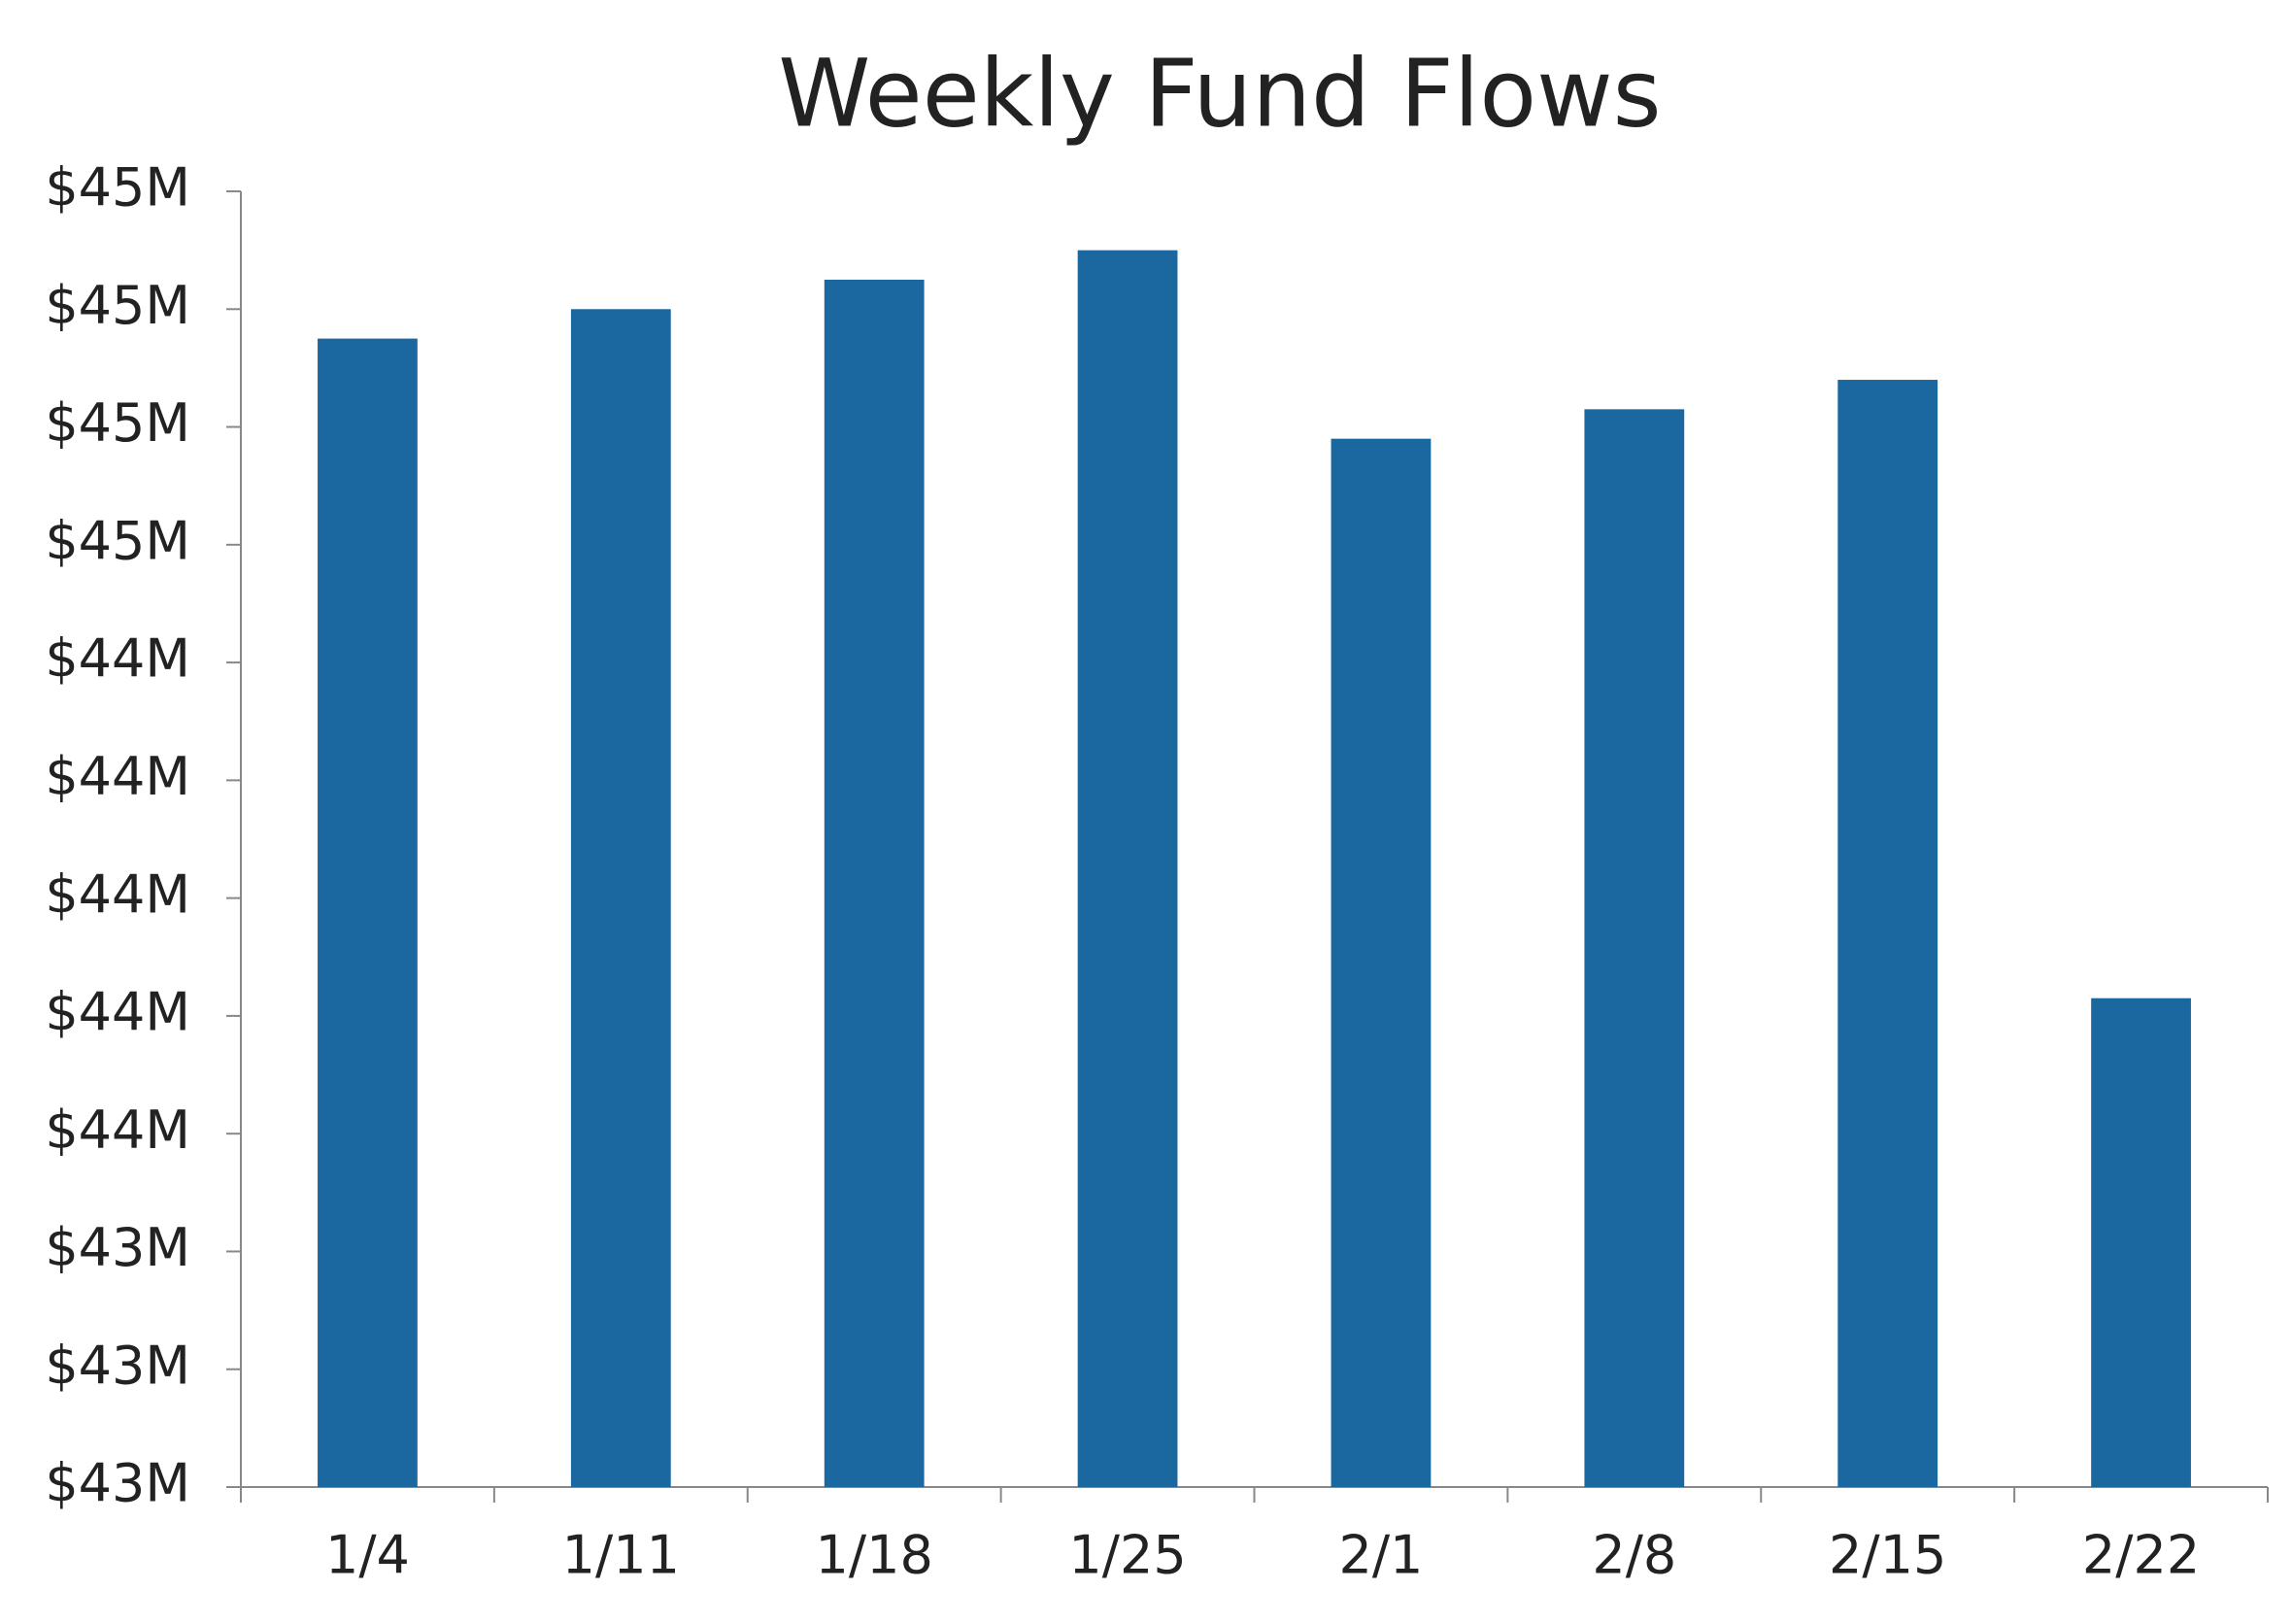 The height and width of the screenshot is (1624, 2292). What do you see at coordinates (1887, 1555) in the screenshot?
I see `x-tick-label: 2/15` at bounding box center [1887, 1555].